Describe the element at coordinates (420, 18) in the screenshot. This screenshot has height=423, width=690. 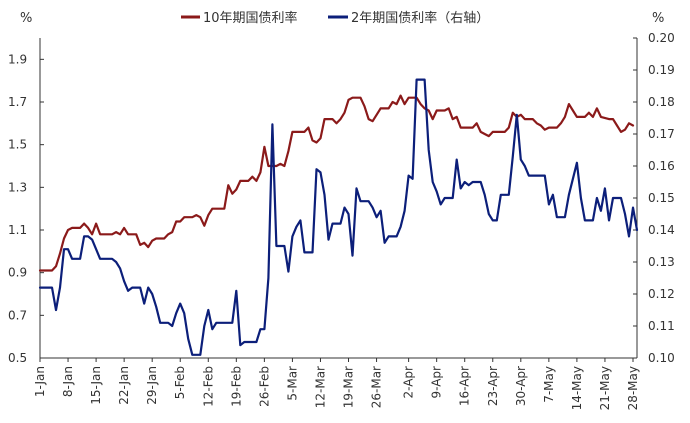
I see `legend-label-2y: 2年期国债利率（右轴）` at that location.